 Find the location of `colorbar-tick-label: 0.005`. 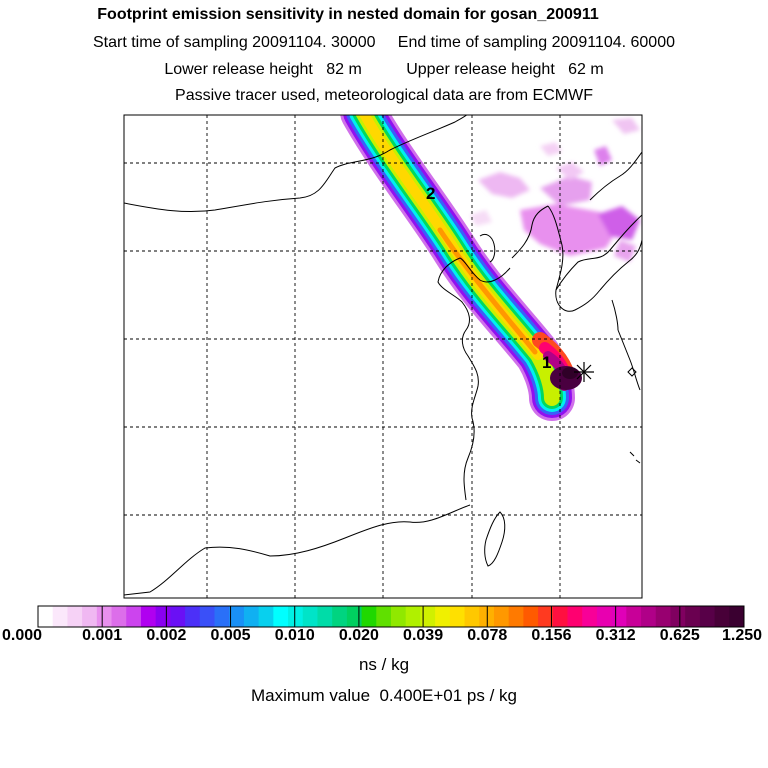

colorbar-tick-label: 0.005 is located at coordinates (230, 635).